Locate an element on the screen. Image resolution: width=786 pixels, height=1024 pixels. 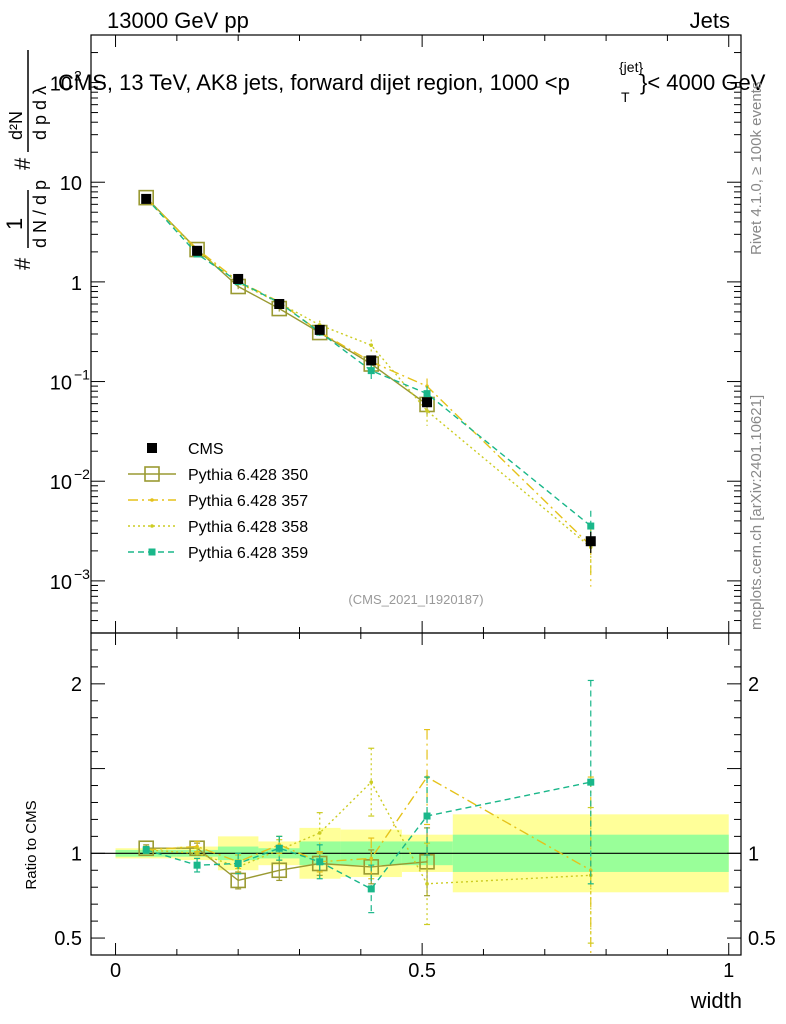
y-tick-exp-5: 2 is located at coordinates (78, 76).